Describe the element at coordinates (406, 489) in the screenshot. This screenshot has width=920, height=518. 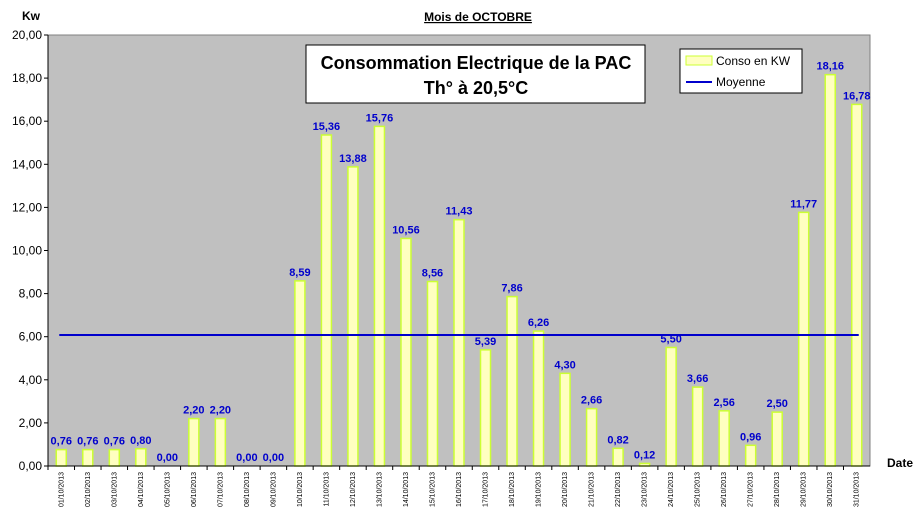
I see `x-tick-label: 14/10/2013` at that location.